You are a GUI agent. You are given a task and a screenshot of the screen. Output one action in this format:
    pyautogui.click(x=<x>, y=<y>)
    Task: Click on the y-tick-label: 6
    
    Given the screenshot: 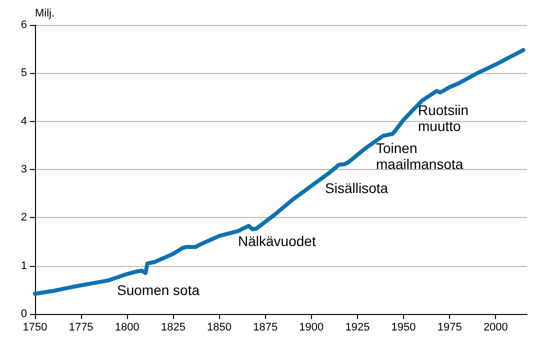 What is the action you would take?
    pyautogui.click(x=23, y=25)
    